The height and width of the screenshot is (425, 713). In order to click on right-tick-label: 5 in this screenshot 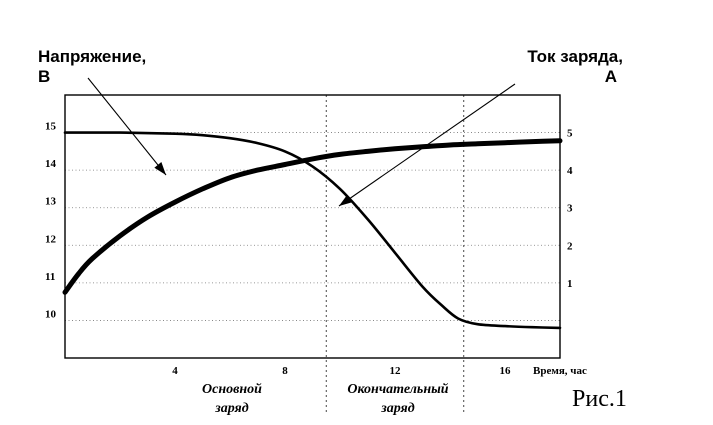, I will do `click(570, 134)`.